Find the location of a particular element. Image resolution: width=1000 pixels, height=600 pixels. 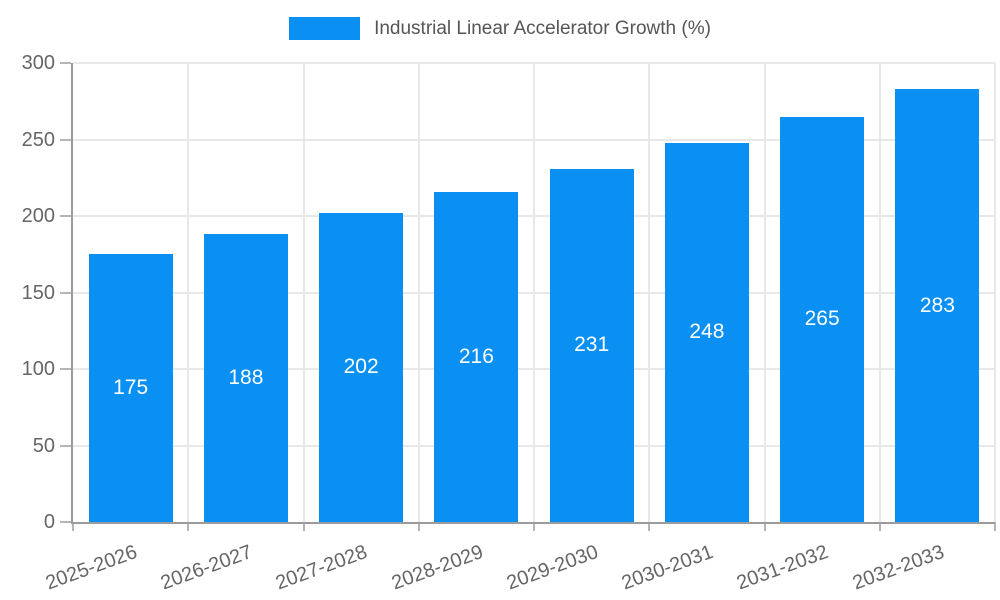

bar-value-label: 188 is located at coordinates (246, 378).